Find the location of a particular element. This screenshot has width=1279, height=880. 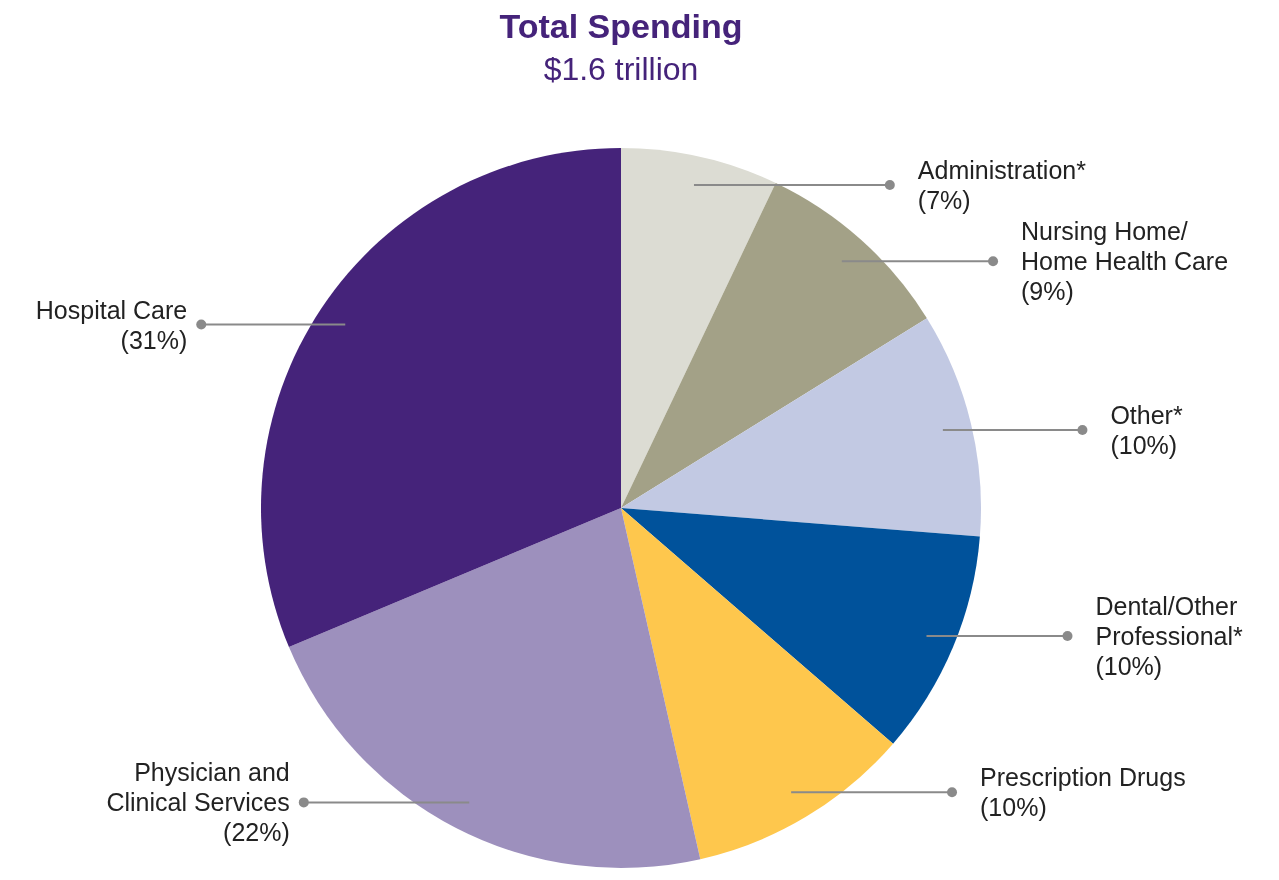

data-label: (7%) is located at coordinates (944, 199).